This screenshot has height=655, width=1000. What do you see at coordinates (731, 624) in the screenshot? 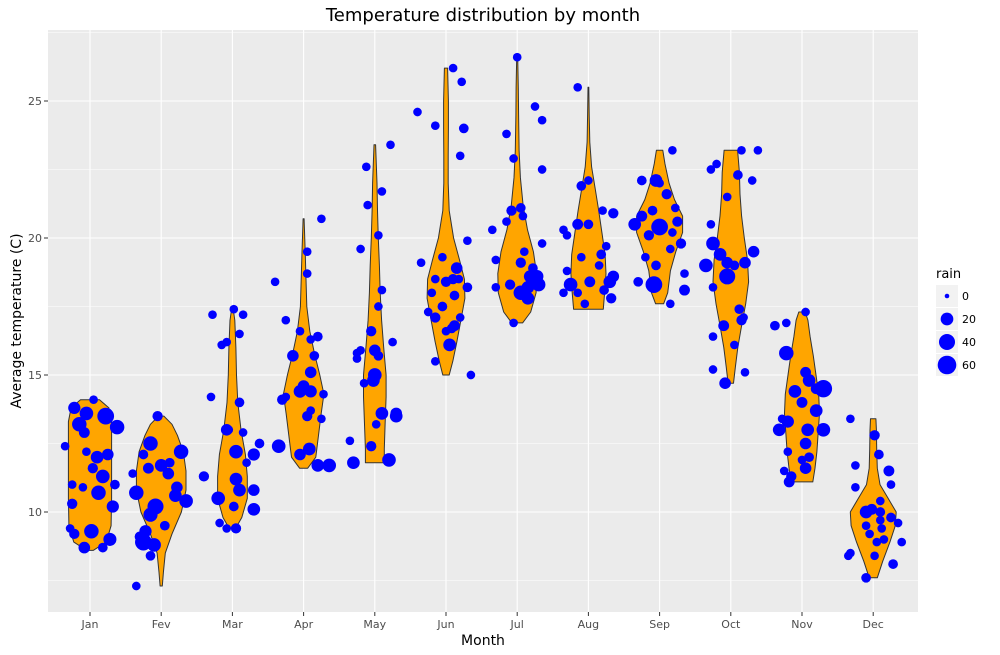
I see `x-tick-label: Oct` at bounding box center [731, 624].